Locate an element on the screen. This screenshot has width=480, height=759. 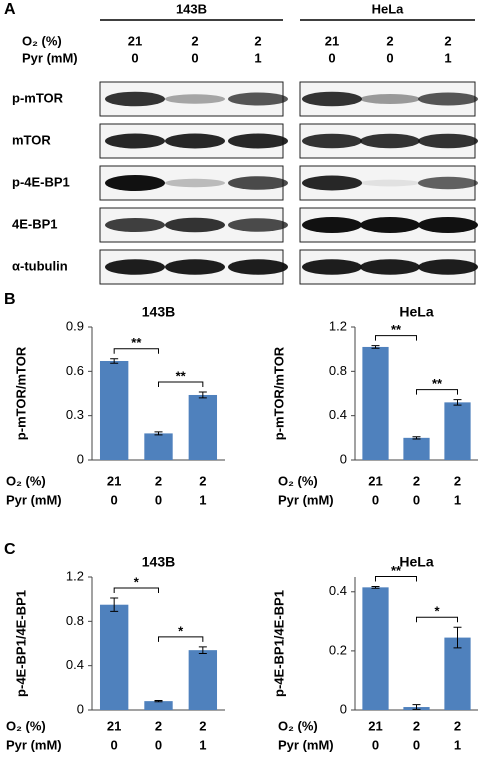
chart-title: 143B is located at coordinates (158, 562).